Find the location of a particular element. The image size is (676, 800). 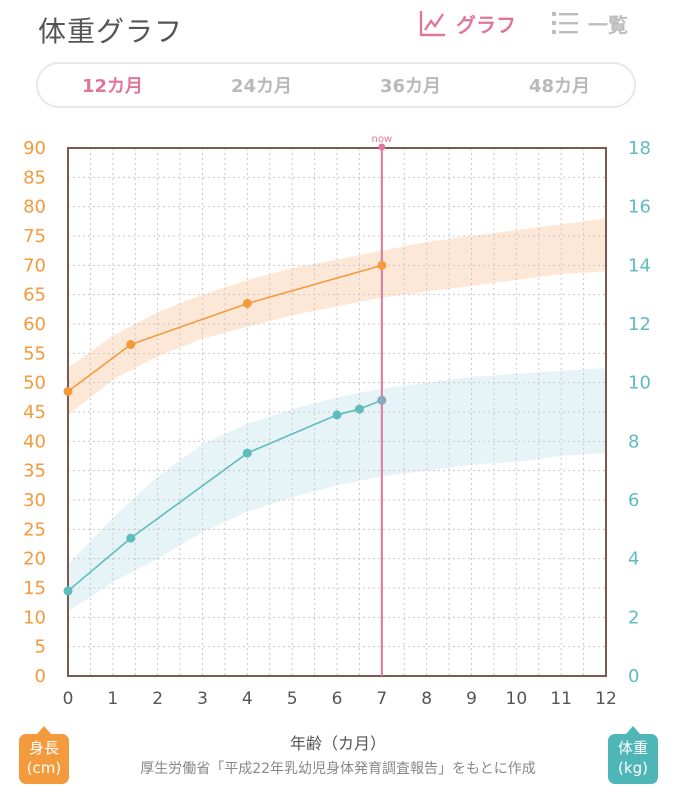

x-axis-label: 年齢（カ月） is located at coordinates (337, 743).